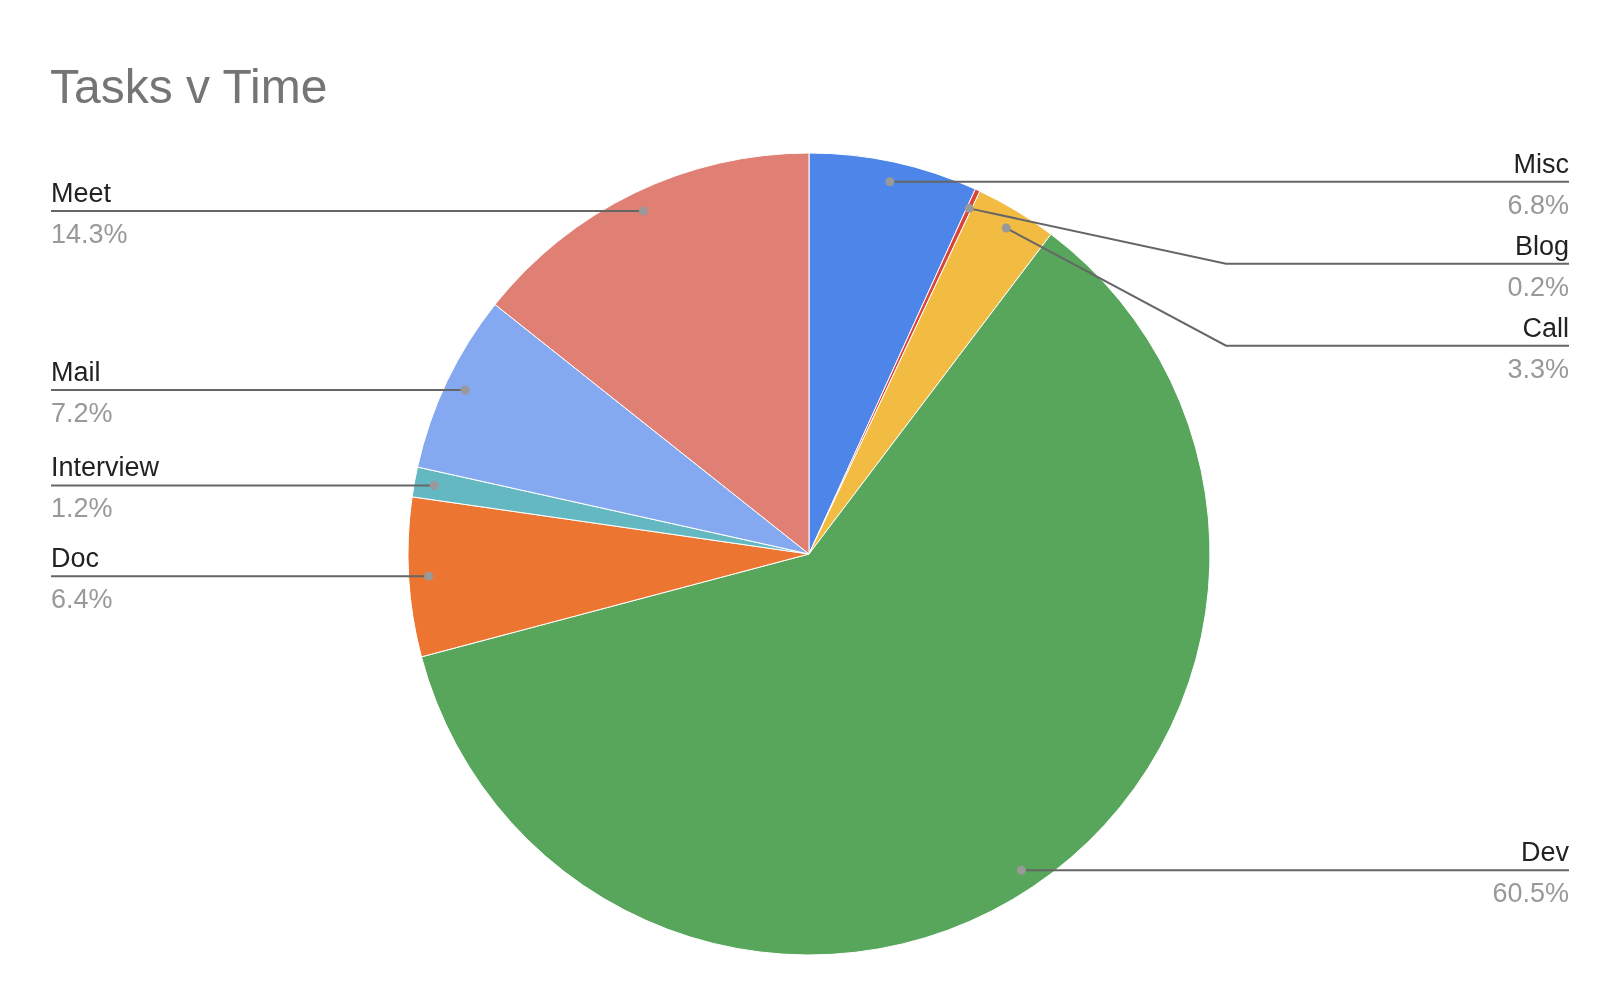 The image size is (1605, 990). I want to click on data-label: 7.2%, so click(82, 413).